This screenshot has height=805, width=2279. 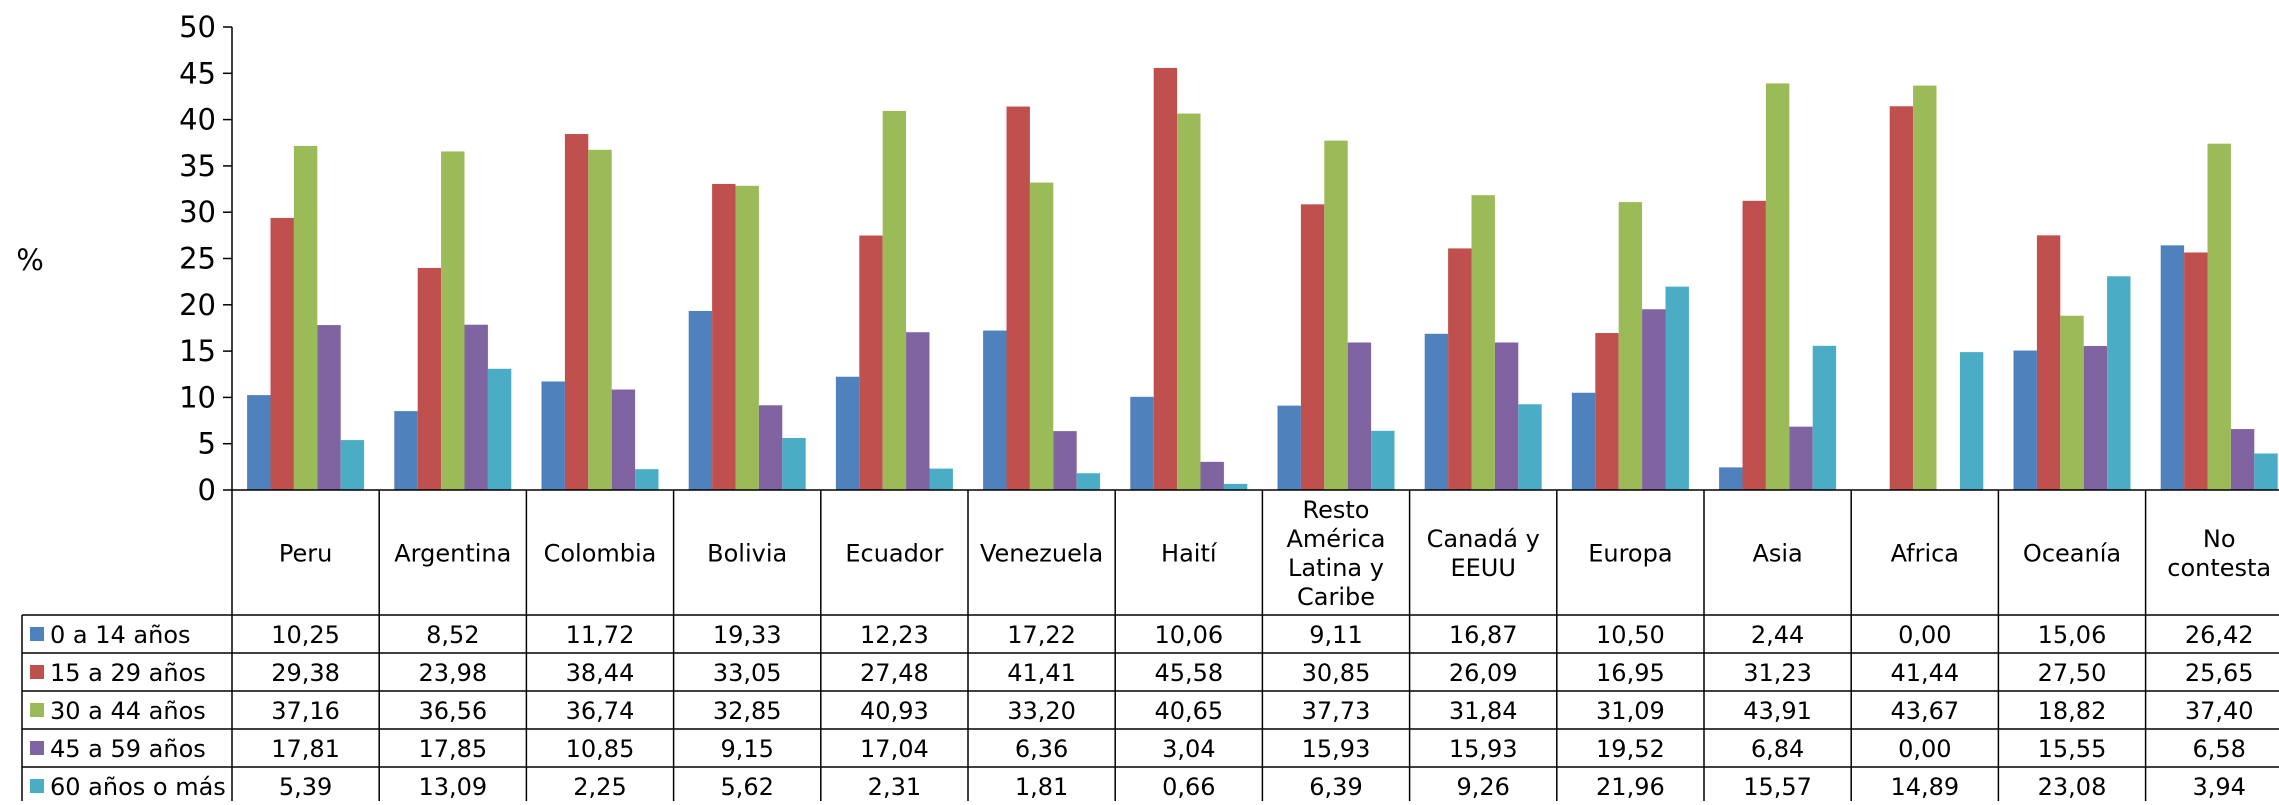 I want to click on category-label: No, so click(x=2219, y=539).